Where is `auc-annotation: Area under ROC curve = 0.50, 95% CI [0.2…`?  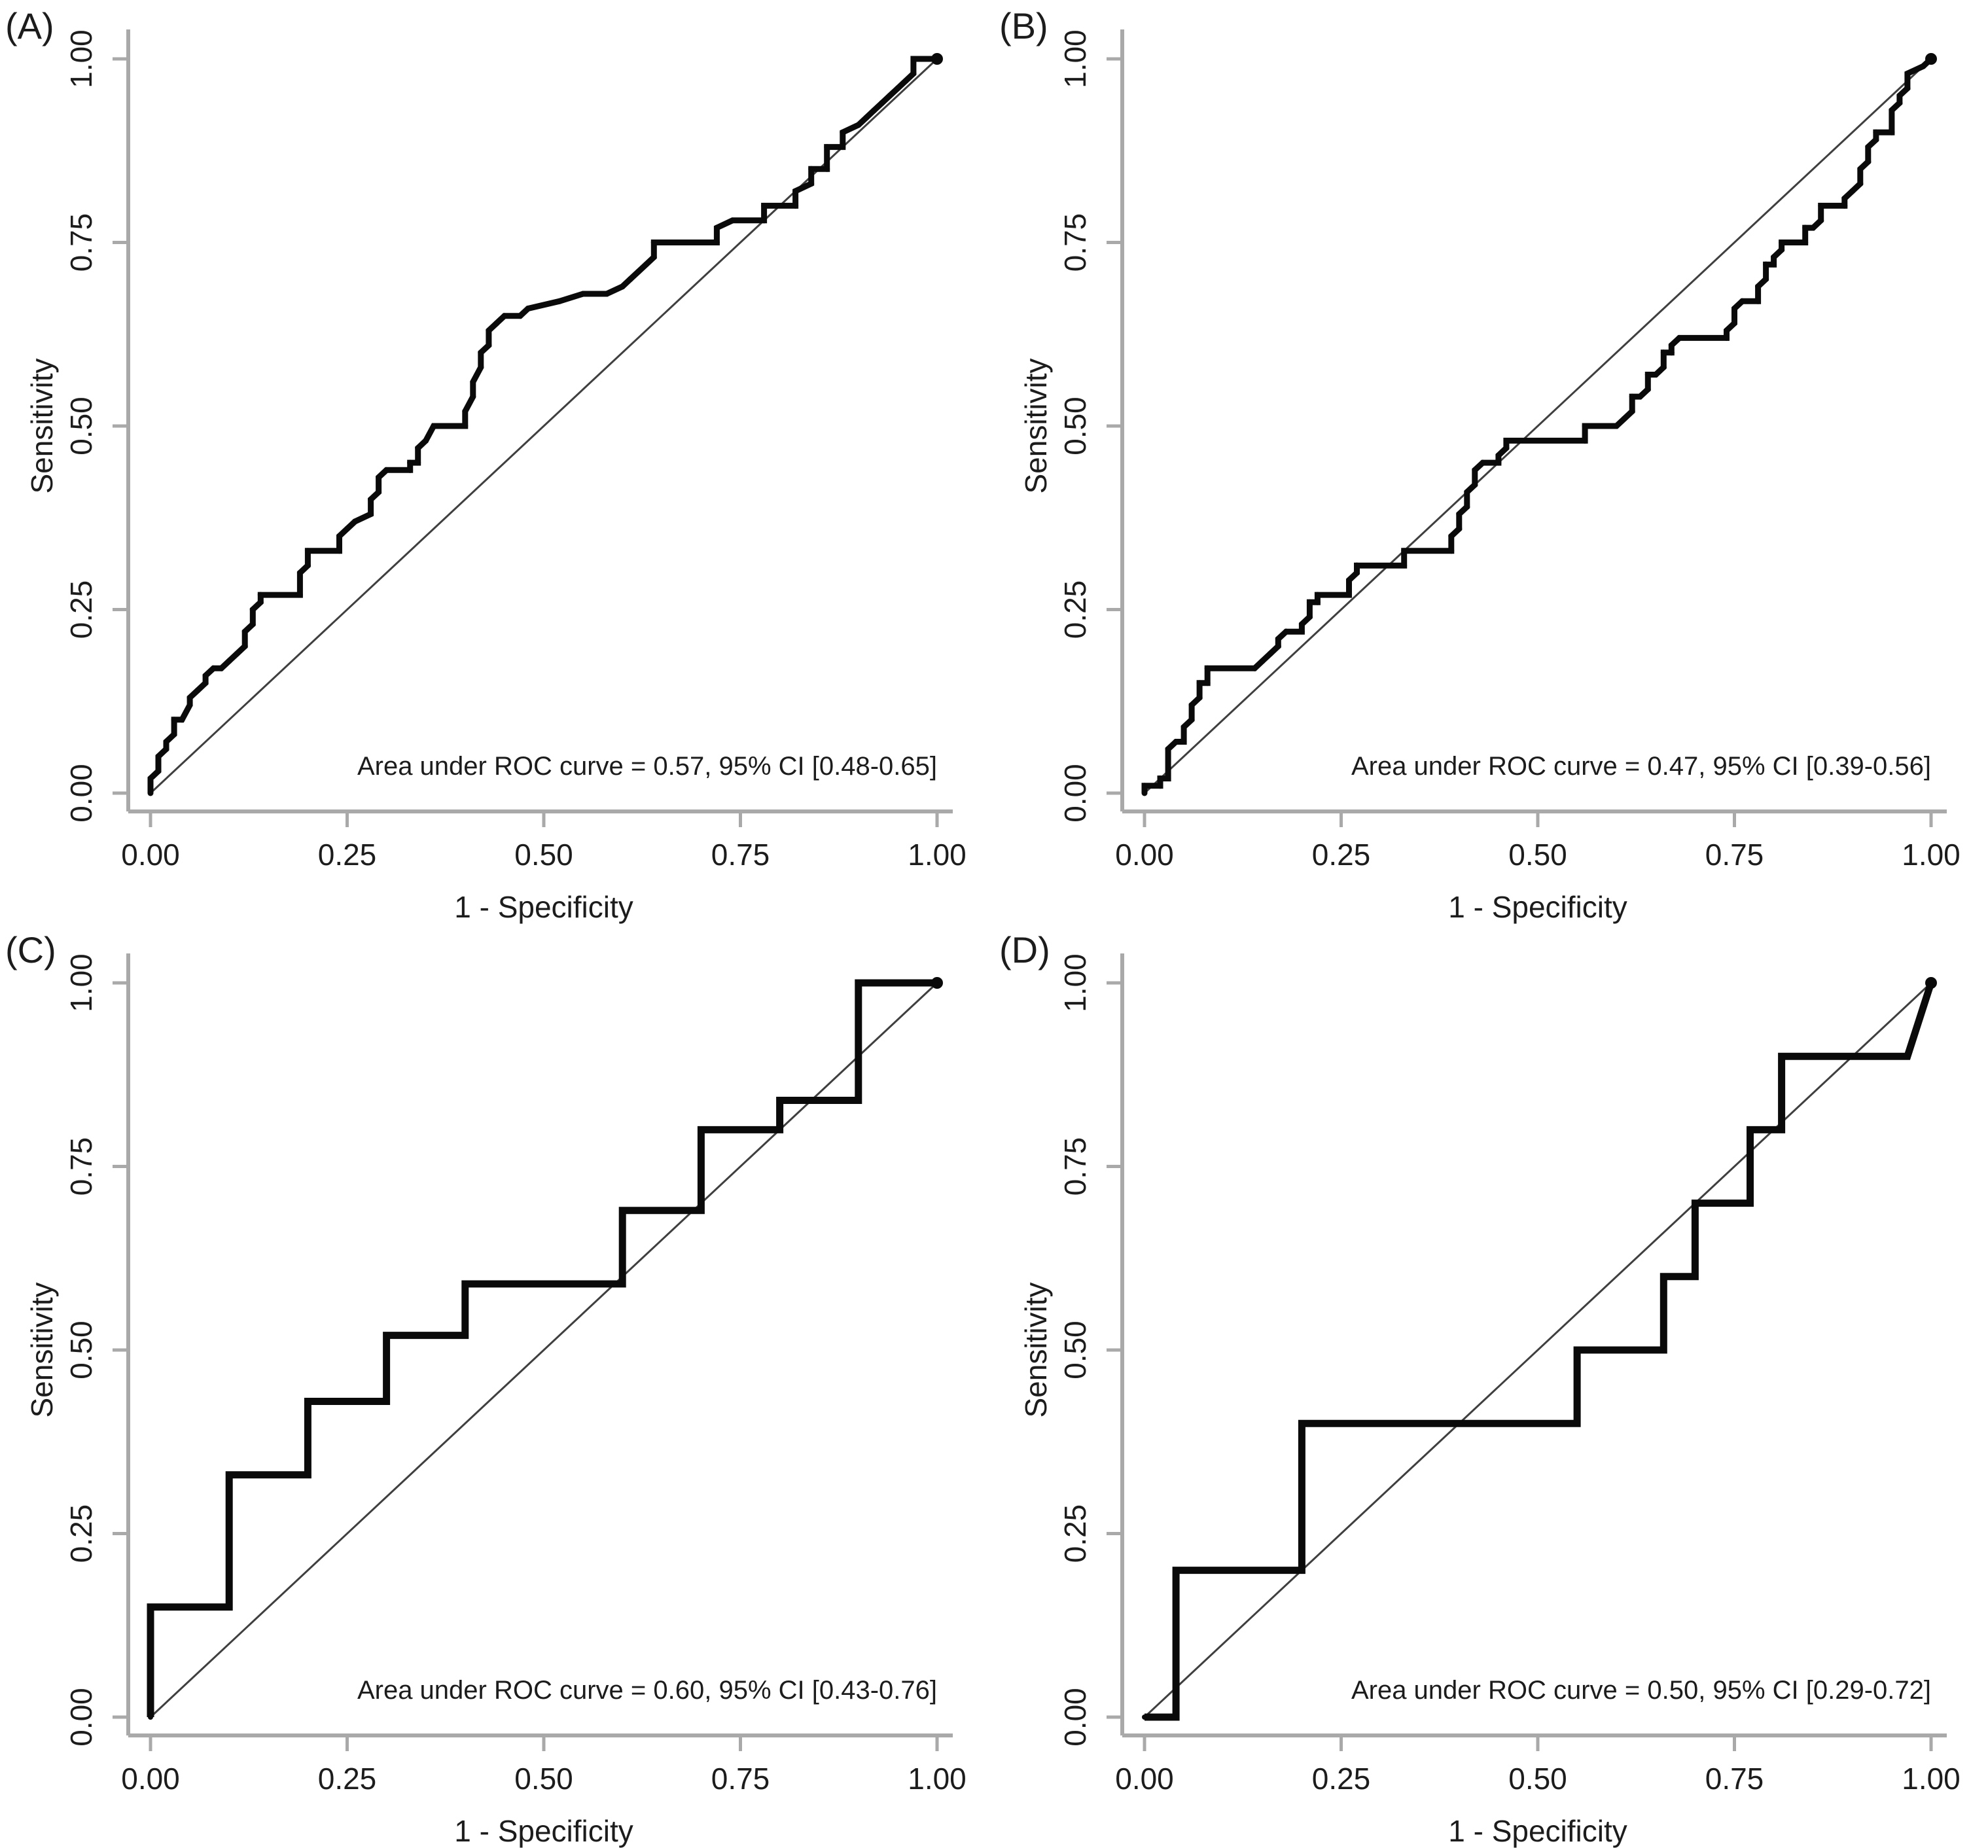
auc-annotation: Area under ROC curve = 0.50, 95% CI [0.2… is located at coordinates (1641, 1691).